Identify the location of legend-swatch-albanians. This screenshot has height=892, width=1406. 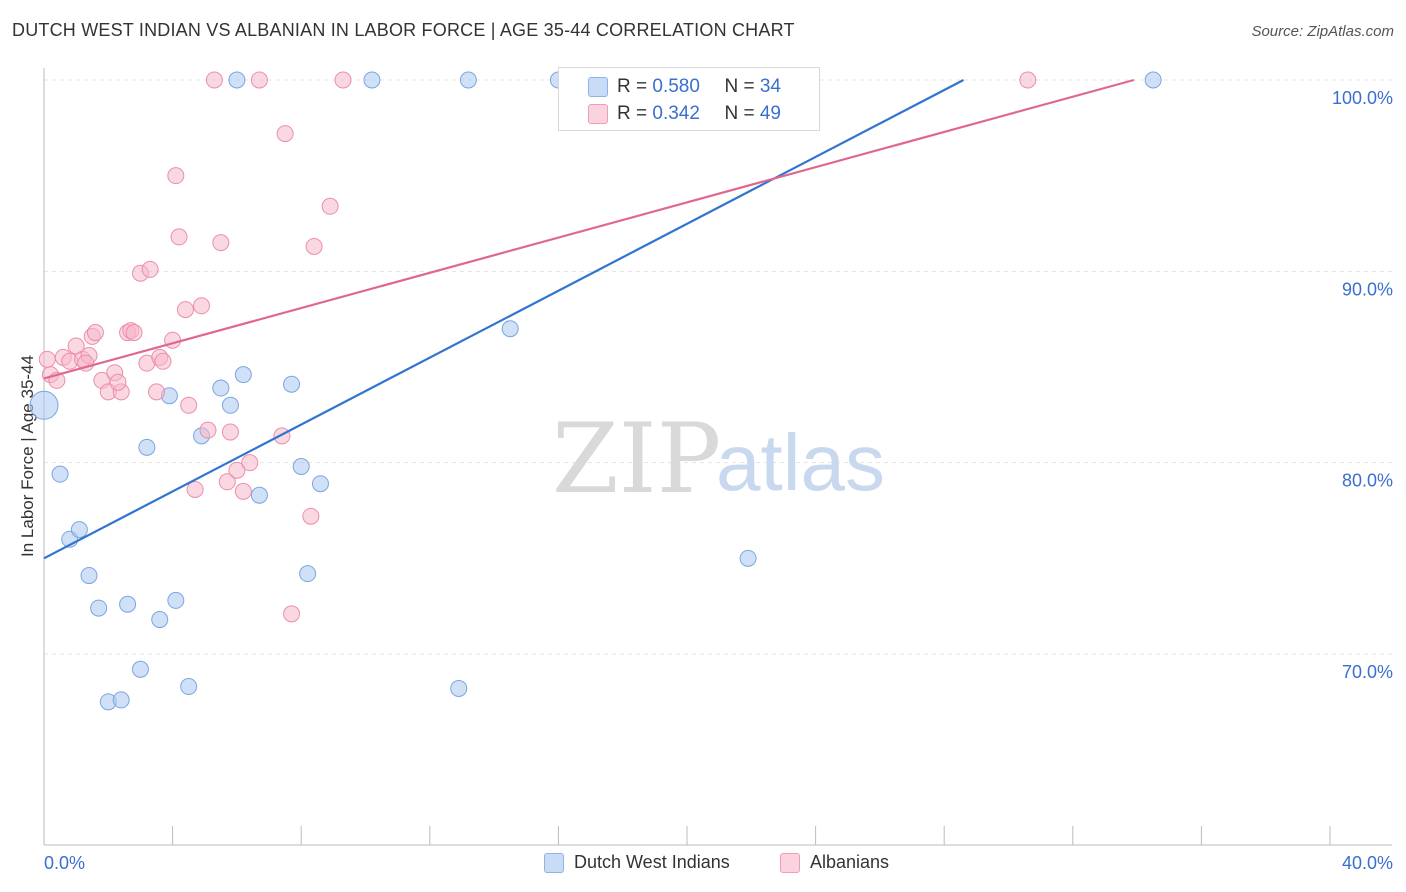
(598, 114).